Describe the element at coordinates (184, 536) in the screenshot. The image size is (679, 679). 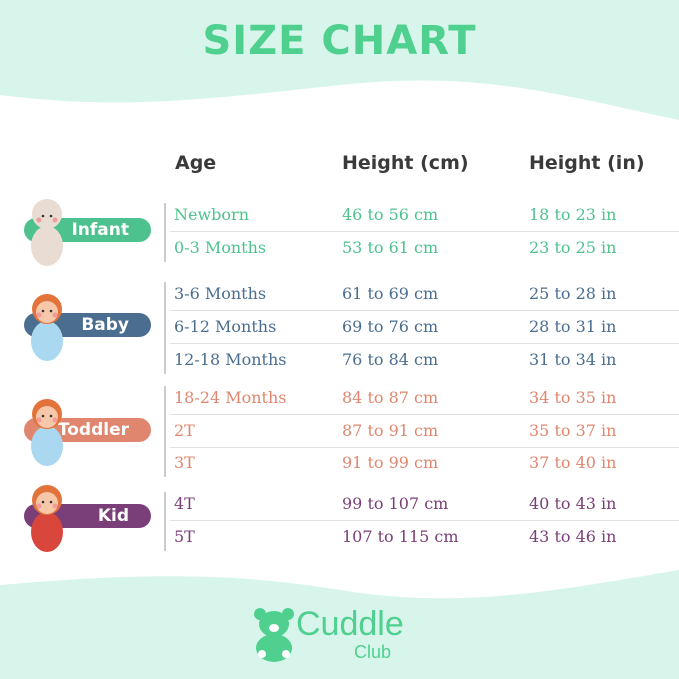
I see `cell-age: 5T` at that location.